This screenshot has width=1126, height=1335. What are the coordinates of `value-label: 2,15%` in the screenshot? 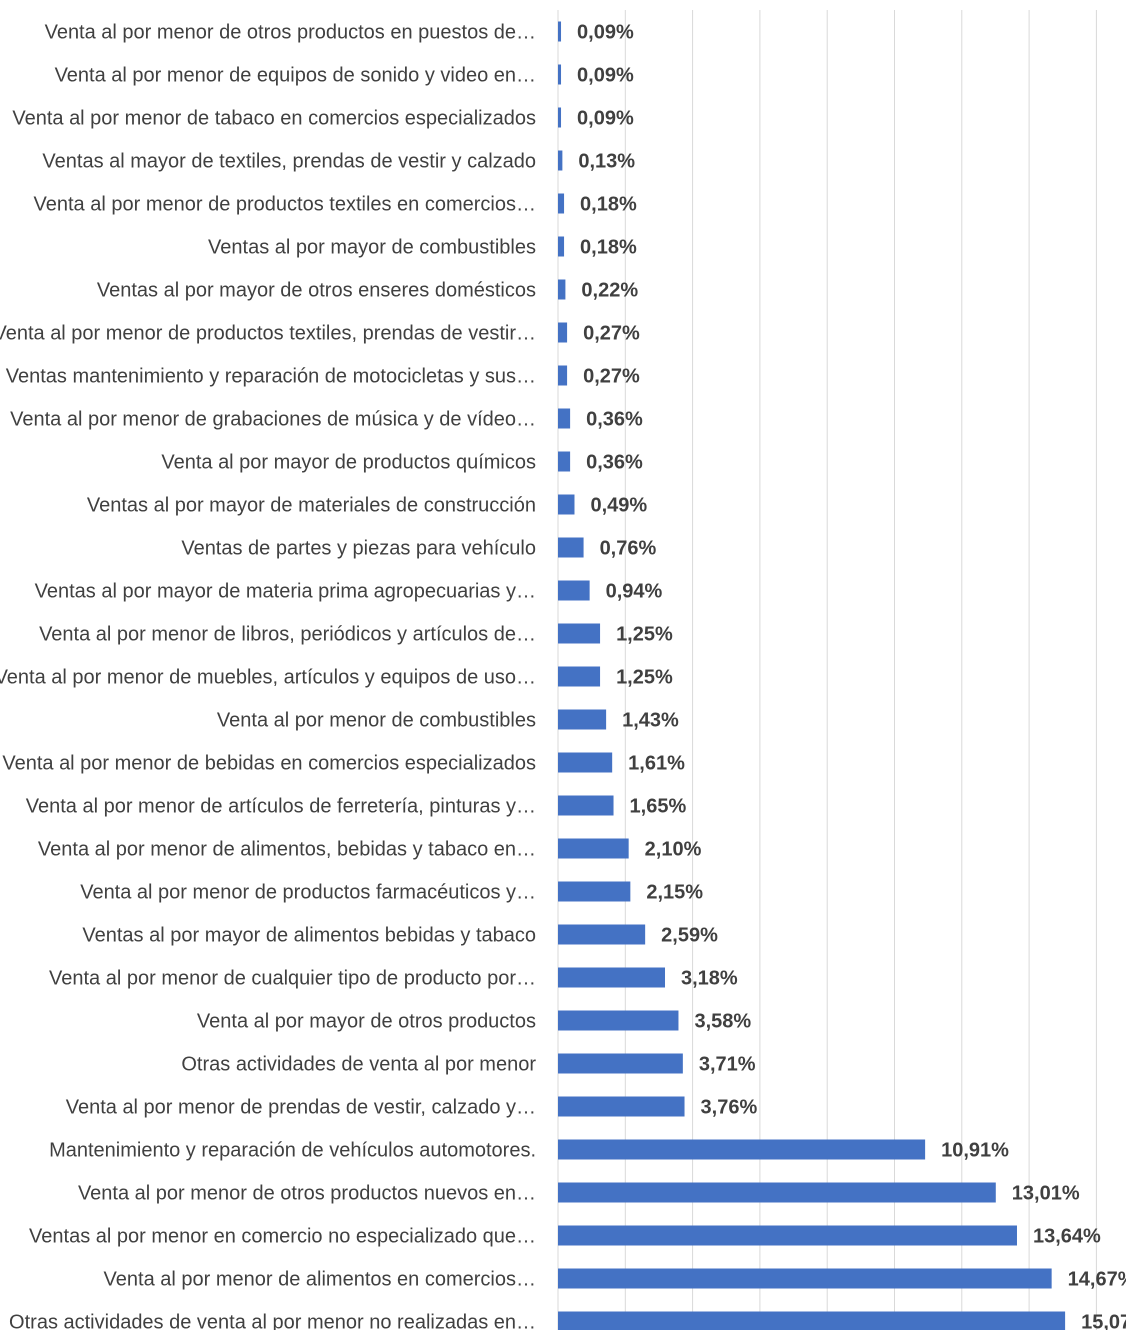 It's located at (674, 893).